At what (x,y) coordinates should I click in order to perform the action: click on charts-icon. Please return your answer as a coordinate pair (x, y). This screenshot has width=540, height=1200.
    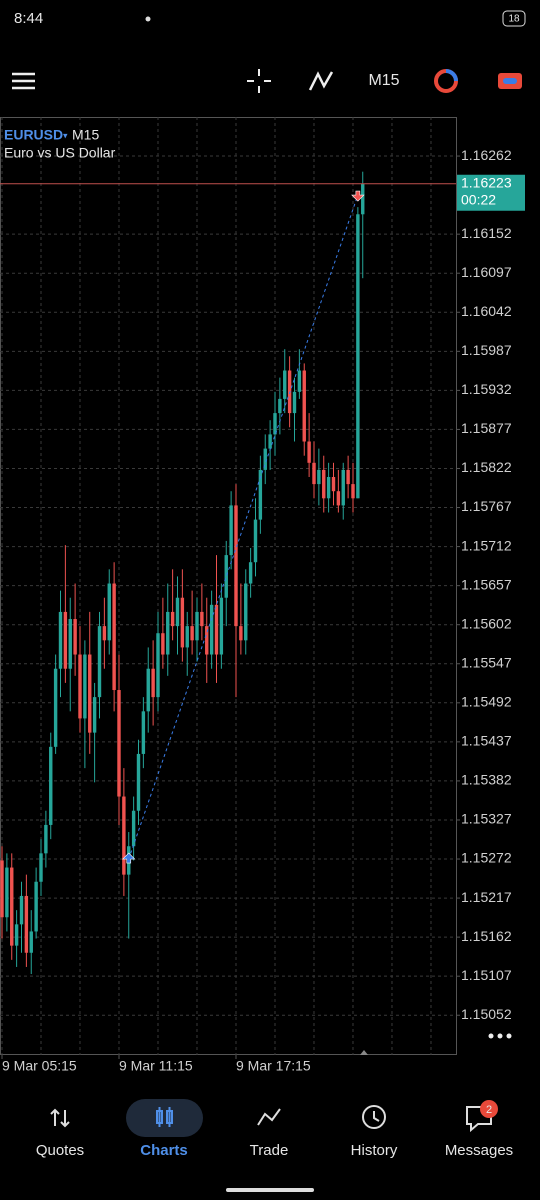
    Looking at the image, I should click on (164, 1117).